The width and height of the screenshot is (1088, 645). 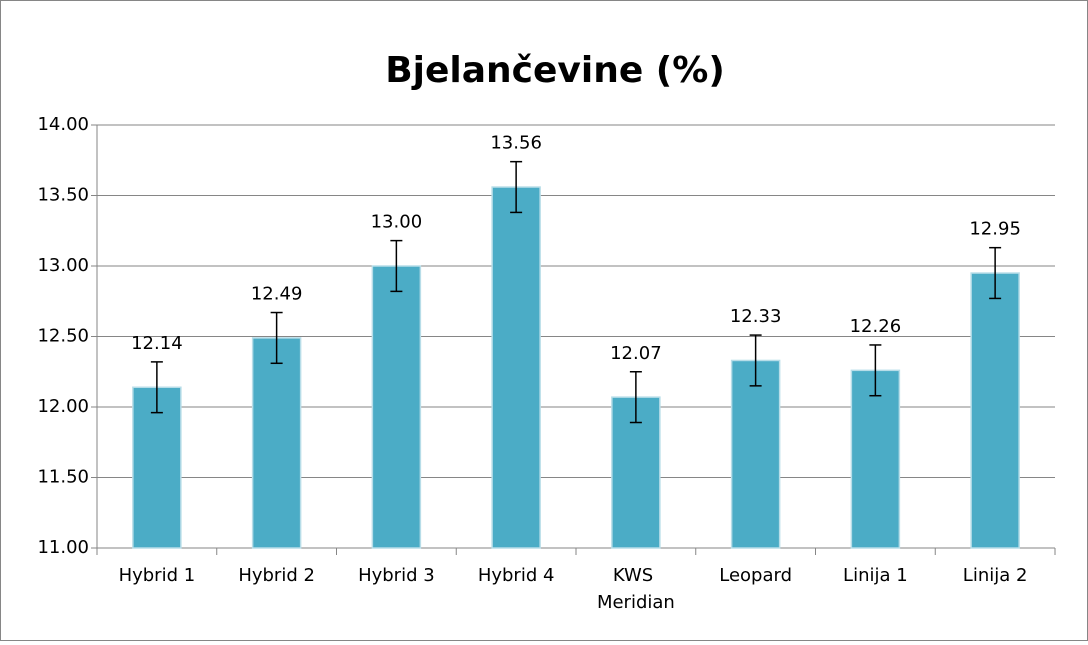 I want to click on value-label: 13.00, so click(x=397, y=222).